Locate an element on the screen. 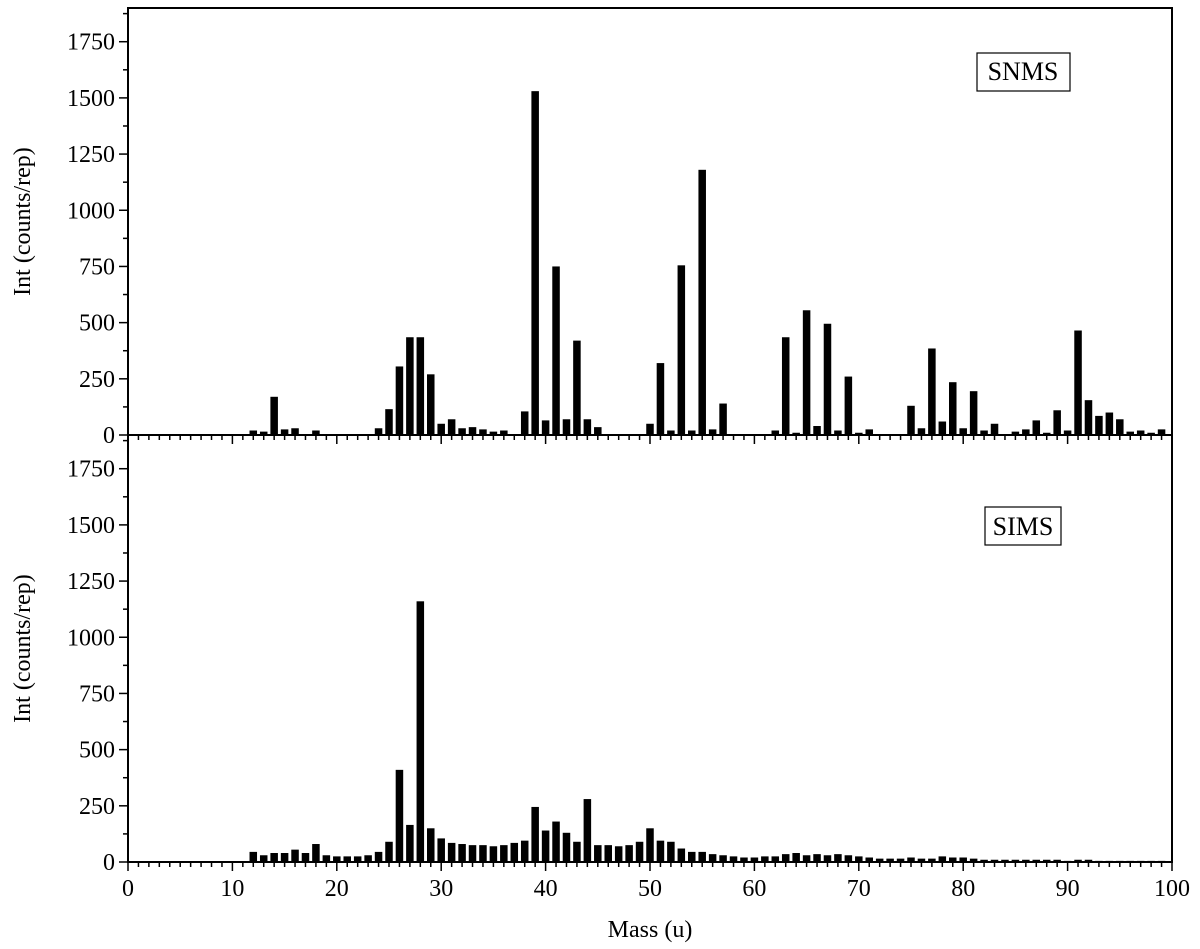  legend-label: SIMS is located at coordinates (1023, 526).